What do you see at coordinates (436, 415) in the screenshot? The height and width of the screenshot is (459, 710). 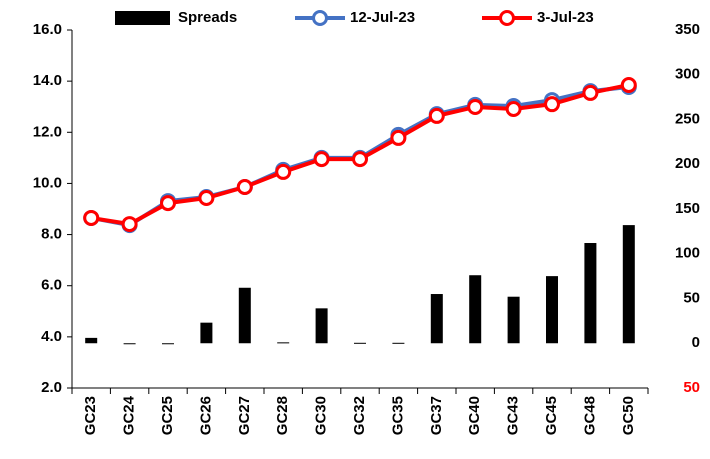 I see `x-tick-label: GC37` at bounding box center [436, 415].